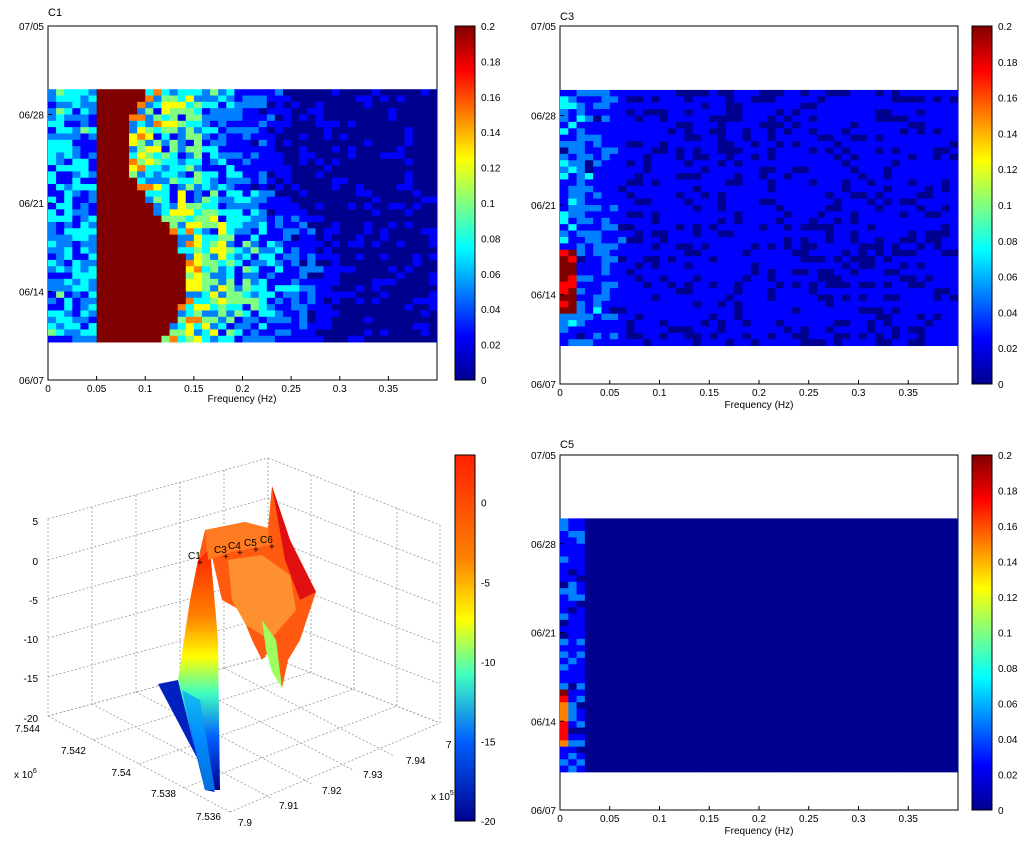  What do you see at coordinates (491, 239) in the screenshot?
I see `colorbar-tick-label: 0.08` at bounding box center [491, 239].